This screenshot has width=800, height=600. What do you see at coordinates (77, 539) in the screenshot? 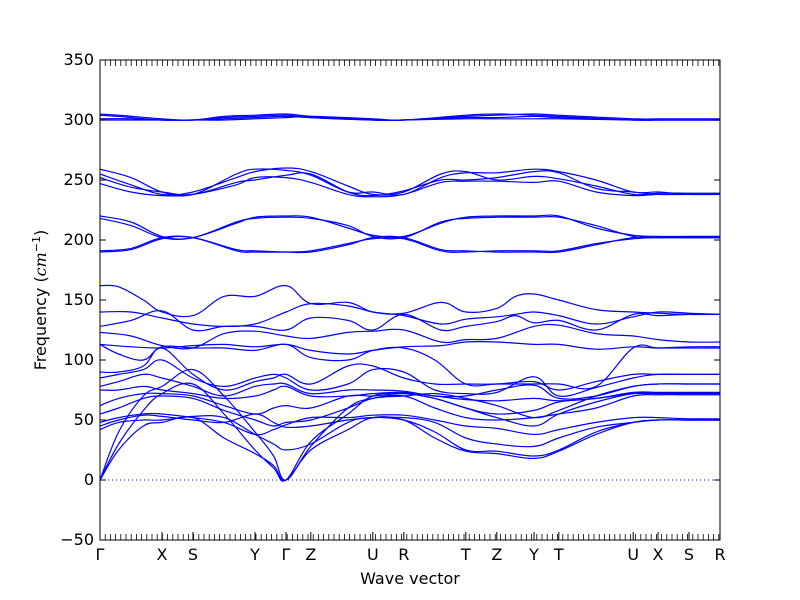
I see `y-tick-label: −50` at bounding box center [77, 539].